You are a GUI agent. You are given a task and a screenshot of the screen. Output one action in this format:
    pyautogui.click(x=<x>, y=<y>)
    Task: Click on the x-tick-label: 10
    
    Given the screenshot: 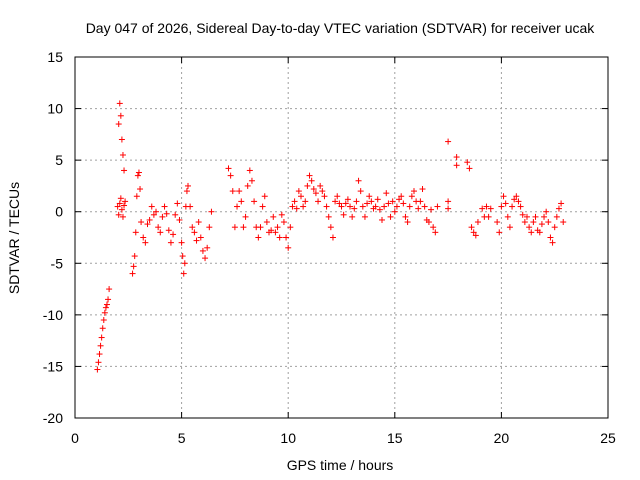 What is the action you would take?
    pyautogui.click(x=288, y=438)
    